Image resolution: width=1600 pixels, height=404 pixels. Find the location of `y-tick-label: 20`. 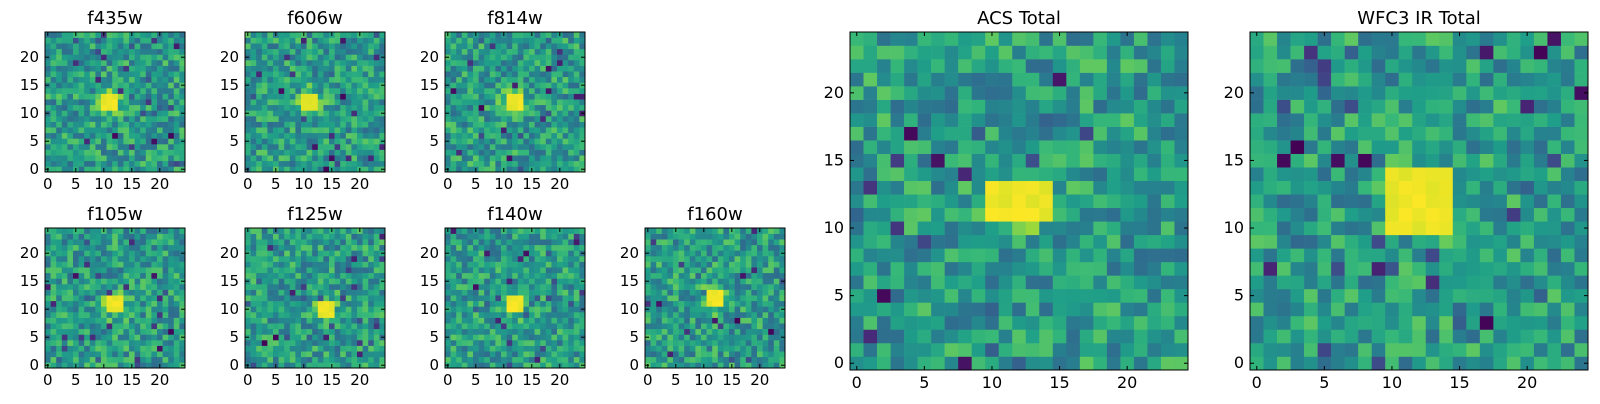

y-tick-label: 20 is located at coordinates (429, 253).